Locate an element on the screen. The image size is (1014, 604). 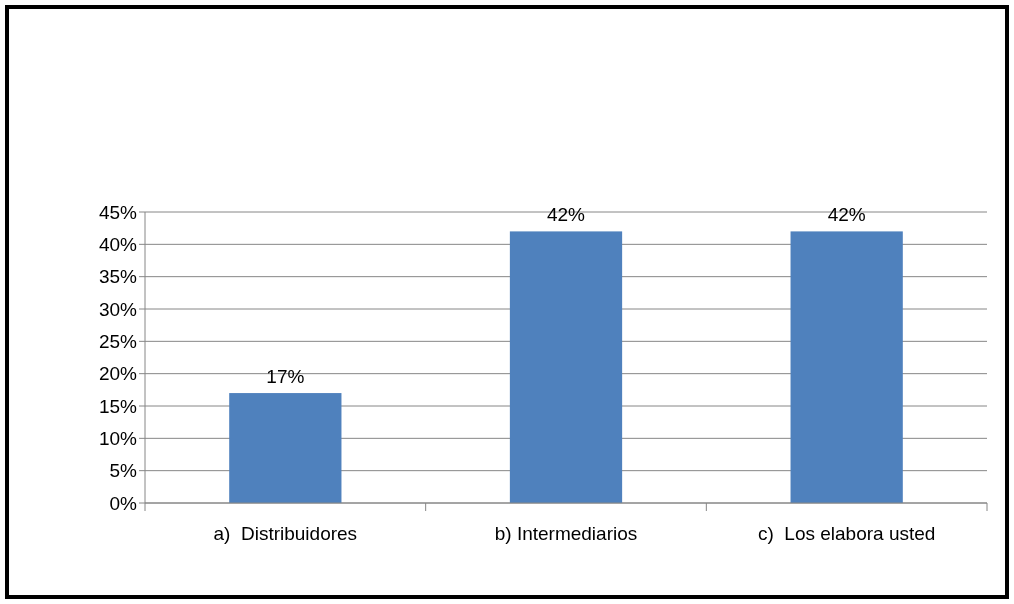
x-tick-label: a) Distribuidores is located at coordinates (285, 533).